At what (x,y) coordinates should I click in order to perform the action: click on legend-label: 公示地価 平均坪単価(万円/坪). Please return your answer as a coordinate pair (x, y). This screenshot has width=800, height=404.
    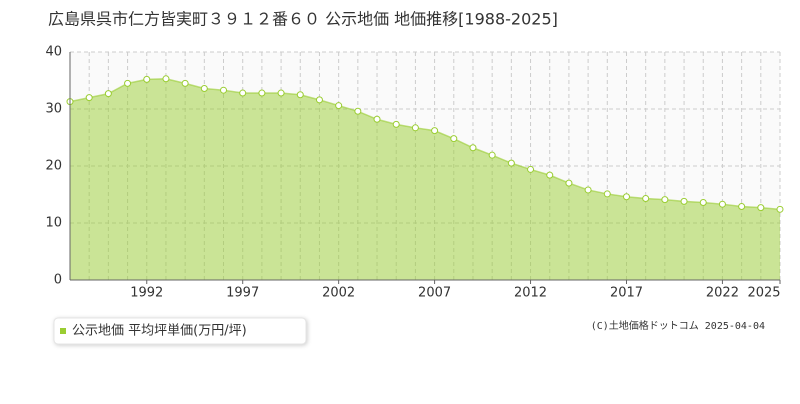
    Looking at the image, I should click on (159, 331).